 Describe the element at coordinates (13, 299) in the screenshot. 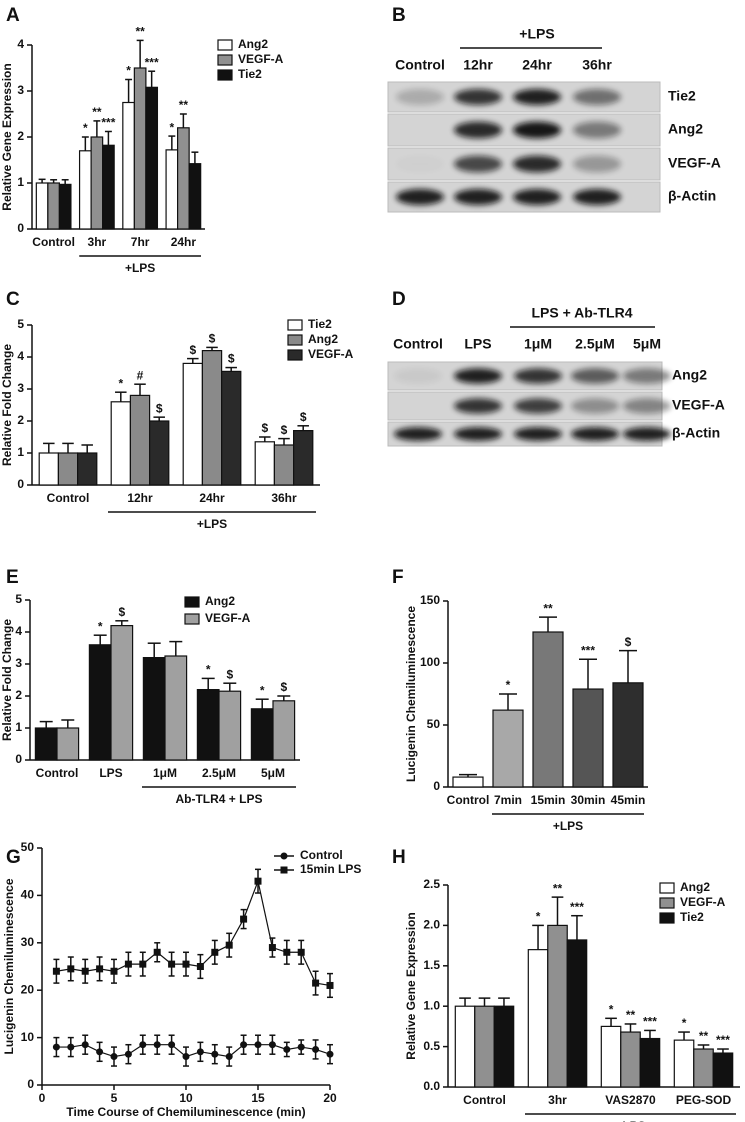

I see `panel-label: C` at that location.